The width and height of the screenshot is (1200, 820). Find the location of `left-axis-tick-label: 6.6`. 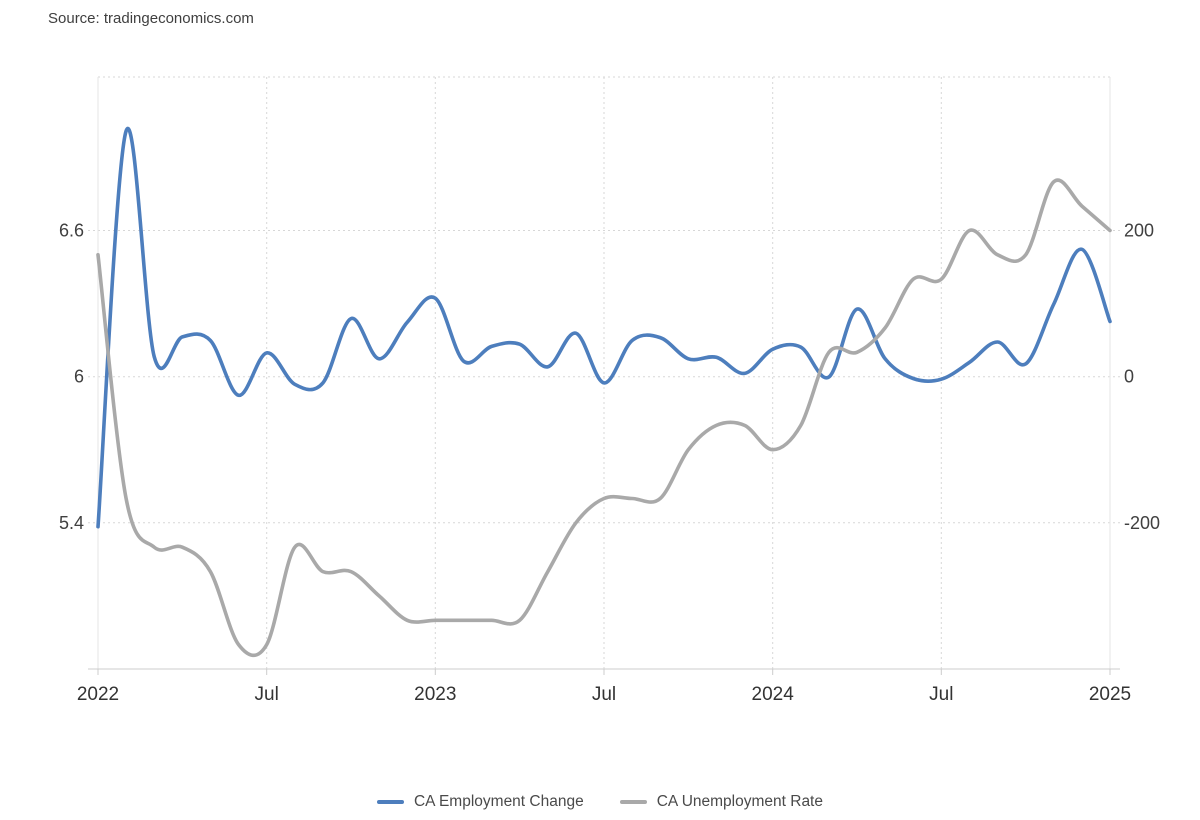

left-axis-tick-label: 6.6 is located at coordinates (71, 231).